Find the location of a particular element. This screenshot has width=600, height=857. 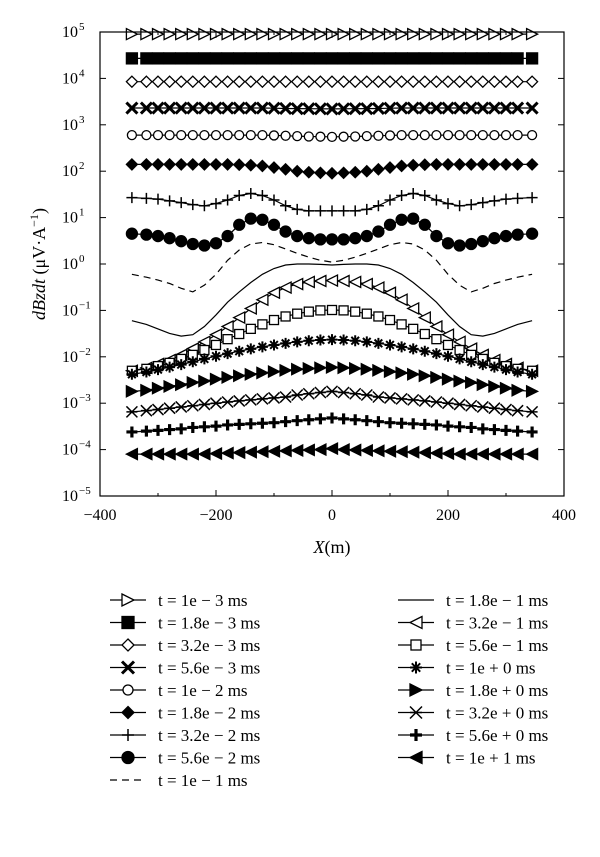

y-tick-exponent: −5 is located at coordinates (85, 491).